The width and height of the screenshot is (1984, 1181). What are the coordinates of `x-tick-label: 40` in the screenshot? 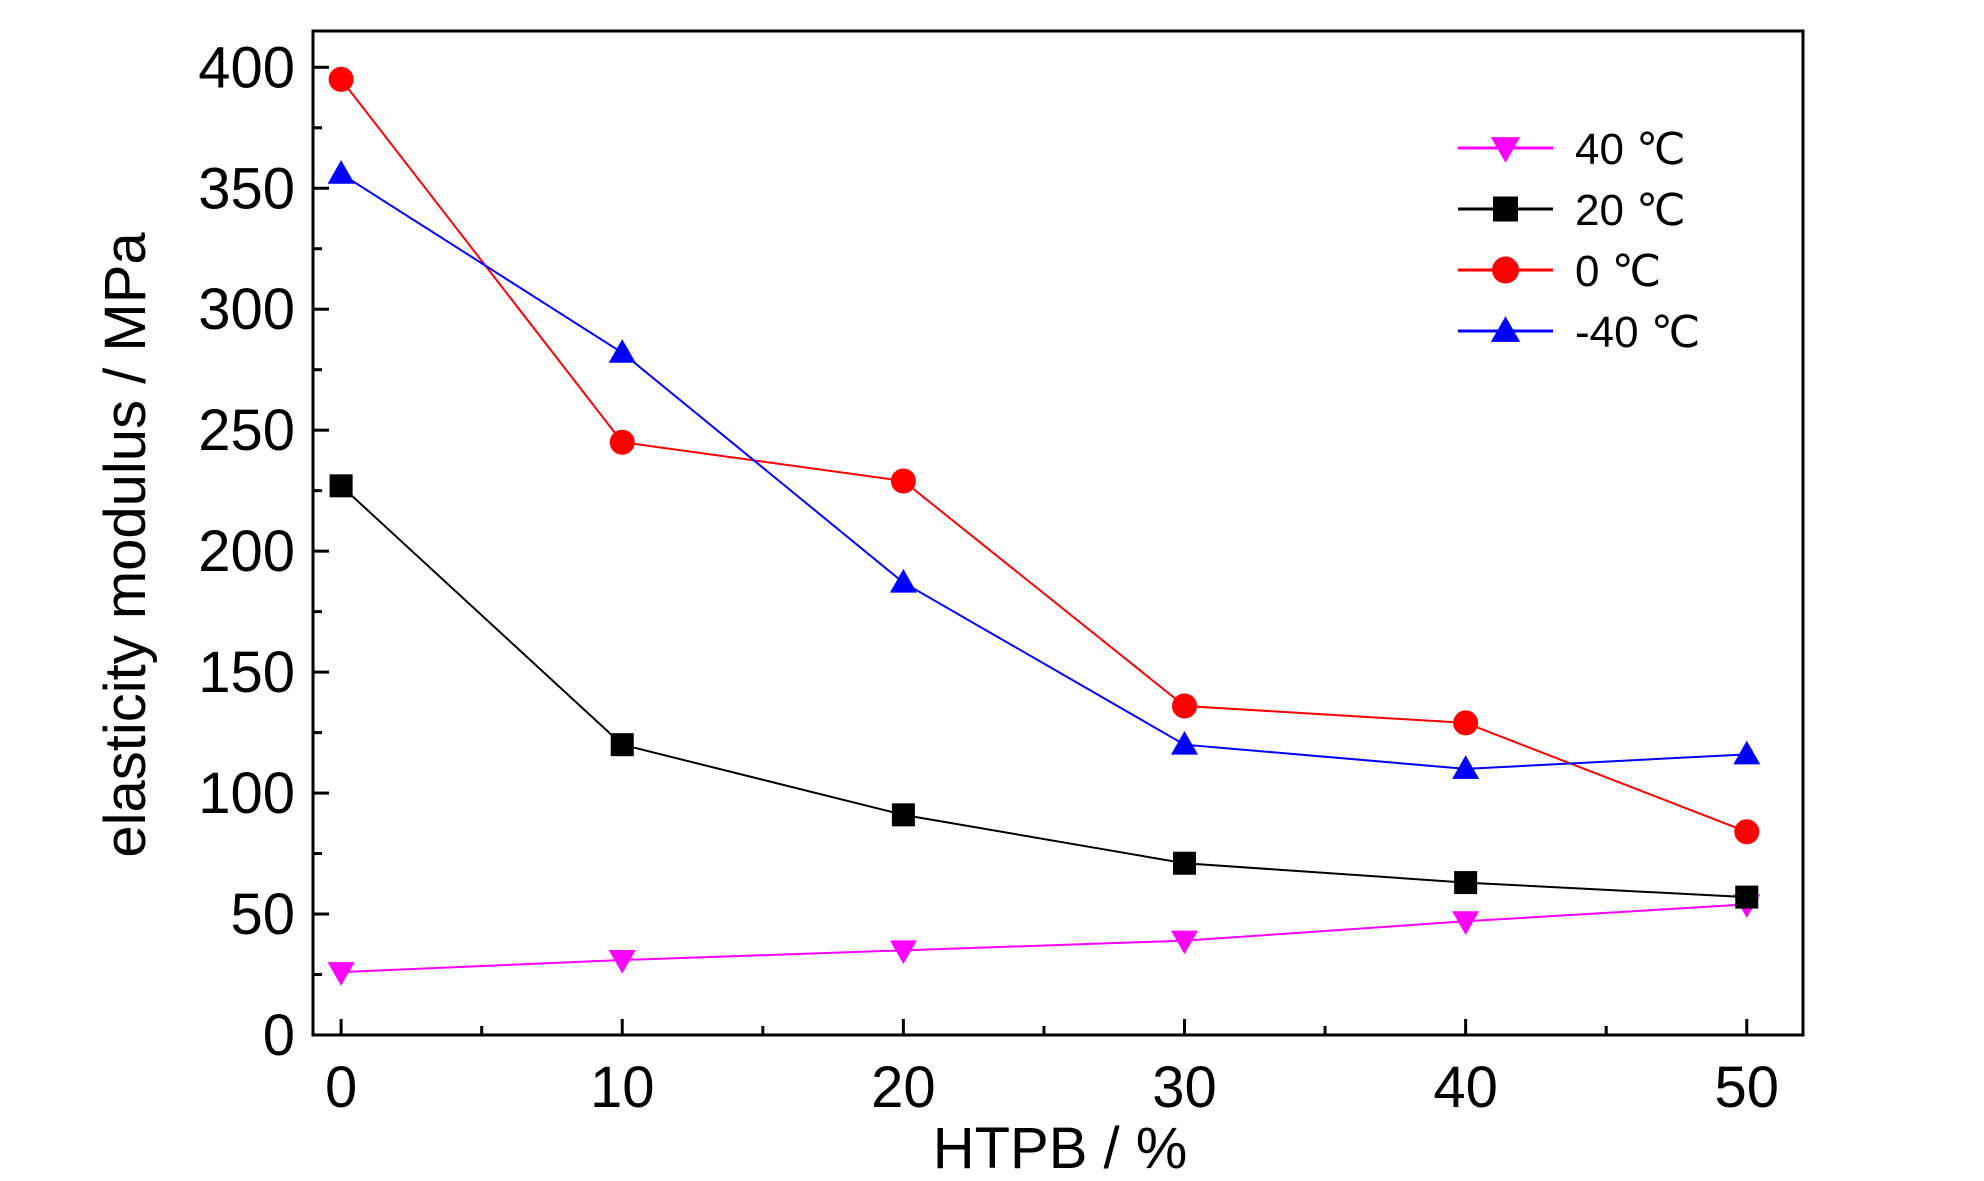 It's located at (1465, 1087).